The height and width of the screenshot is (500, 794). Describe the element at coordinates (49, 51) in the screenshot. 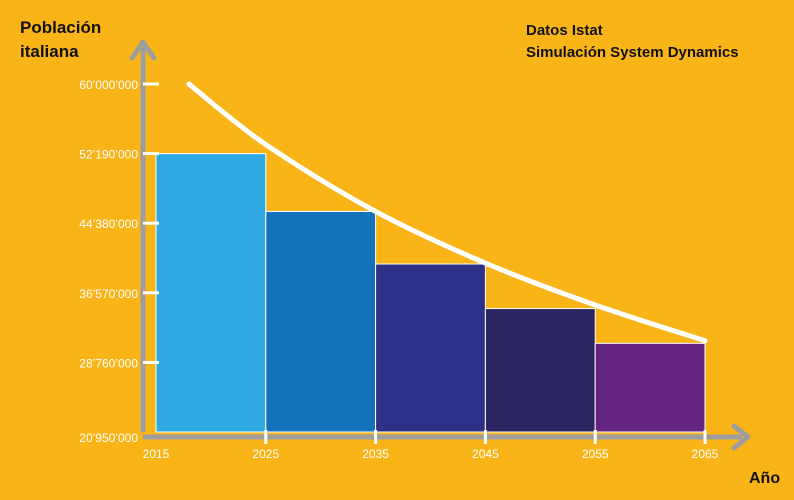

I see `y-axis-title-line-2: italiana` at that location.